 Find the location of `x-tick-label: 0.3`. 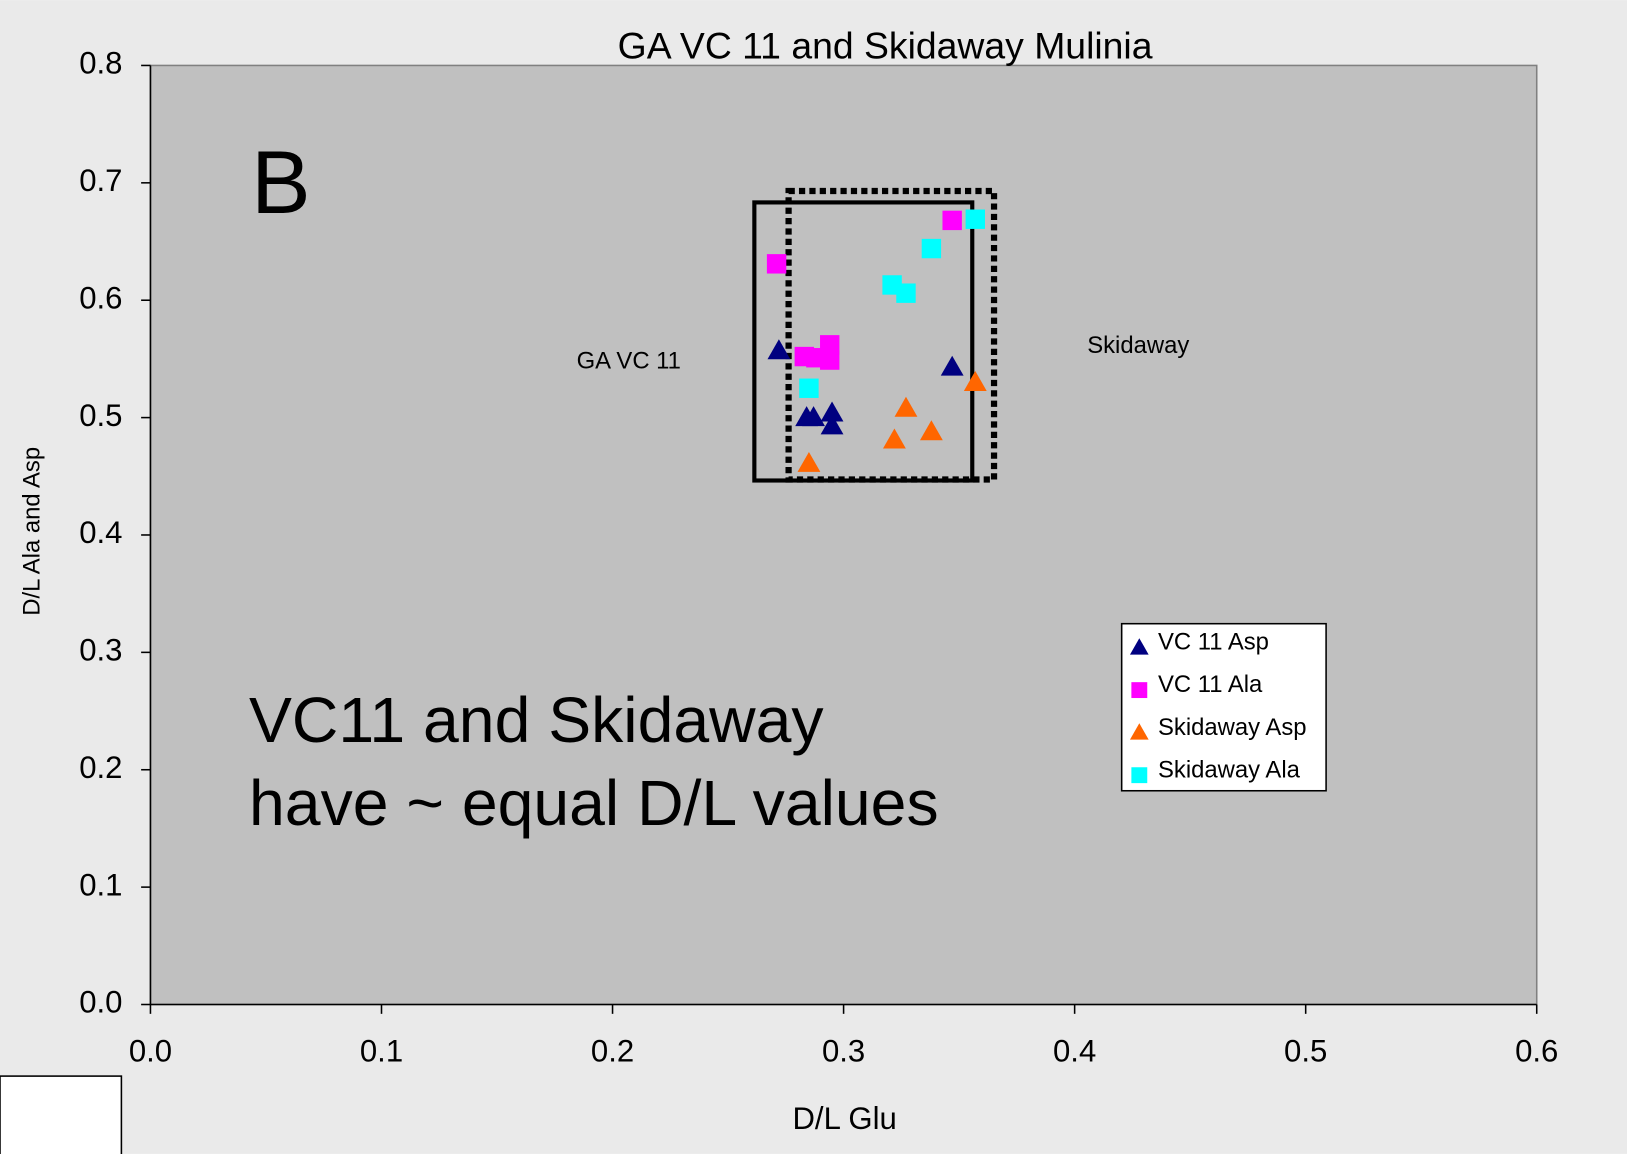

x-tick-label: 0.3 is located at coordinates (843, 1051).